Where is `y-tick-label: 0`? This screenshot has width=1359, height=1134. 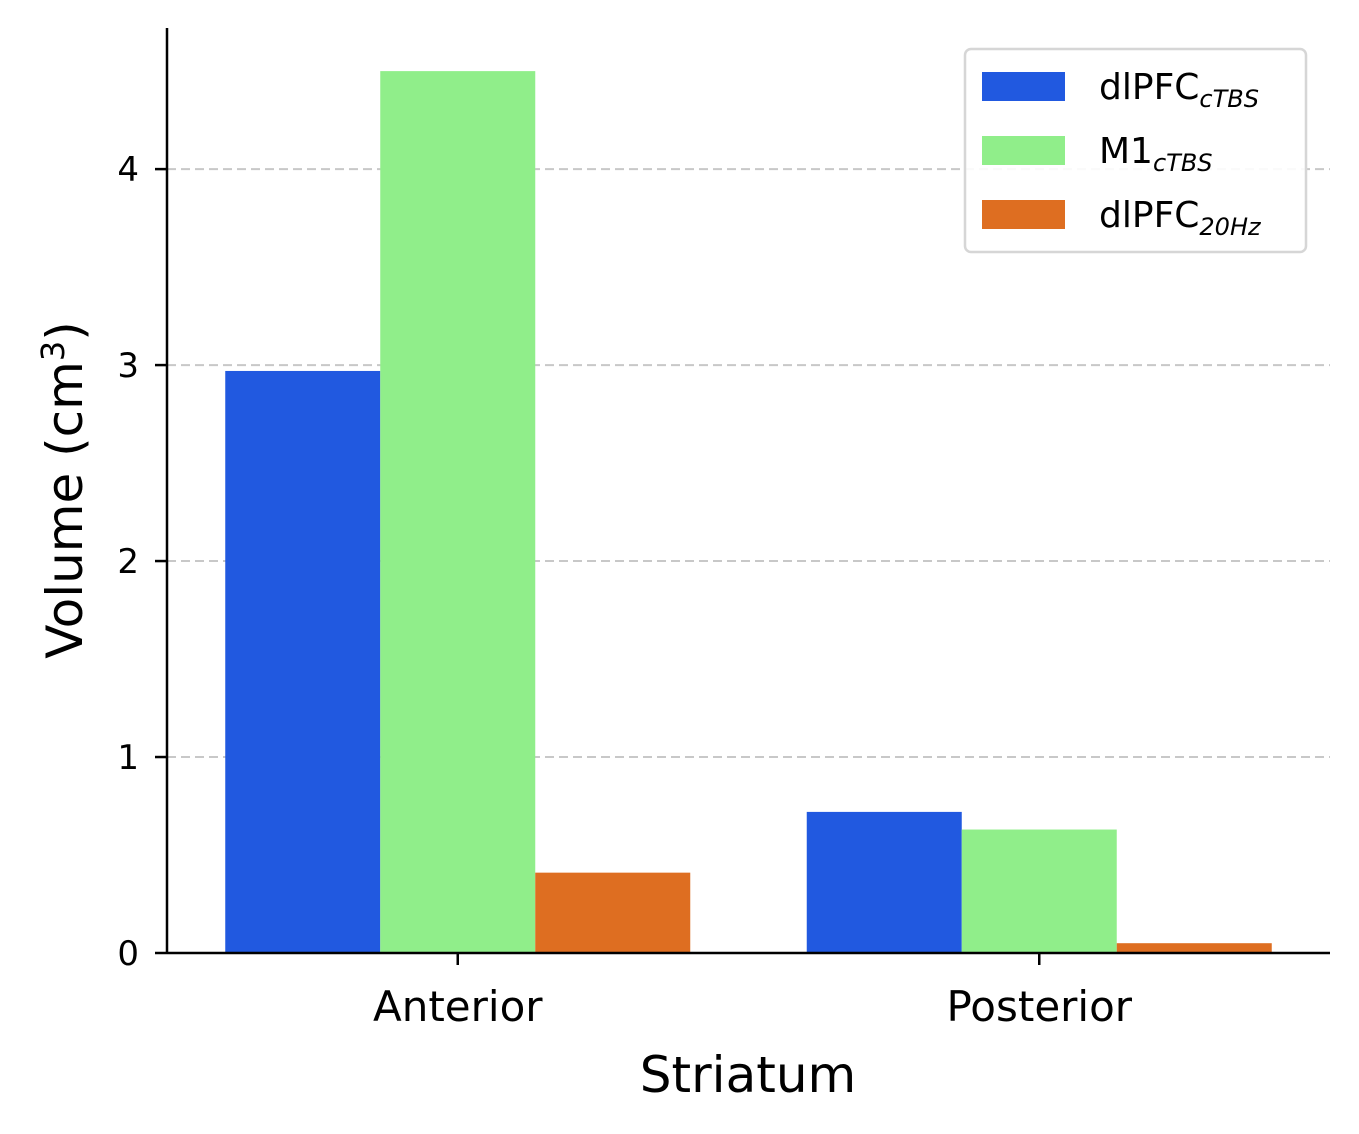
y-tick-label: 0 is located at coordinates (128, 954).